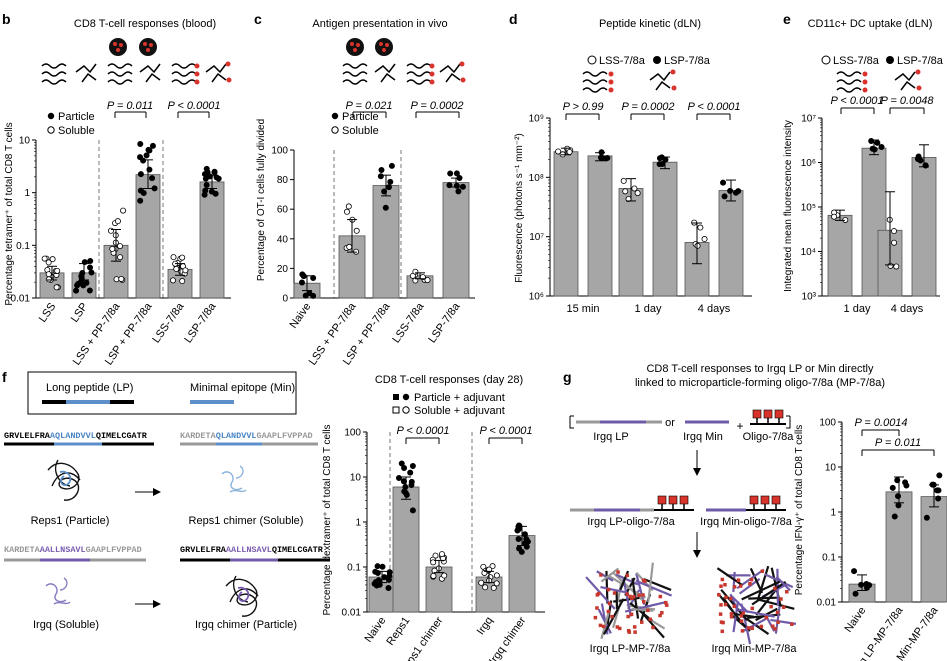 The height and width of the screenshot is (661, 947). Describe the element at coordinates (808, 119) in the screenshot. I see `chart-e-ytick-label: 10⁷` at that location.